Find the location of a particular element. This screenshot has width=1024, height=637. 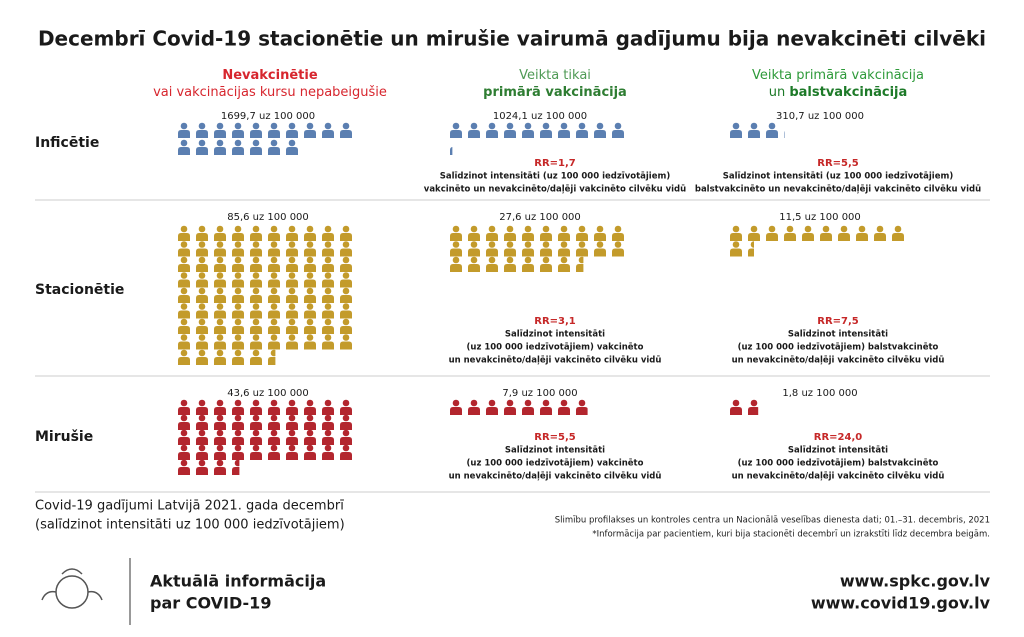

header-part: Veikta primārā vakcinācija is located at coordinates (838, 75).